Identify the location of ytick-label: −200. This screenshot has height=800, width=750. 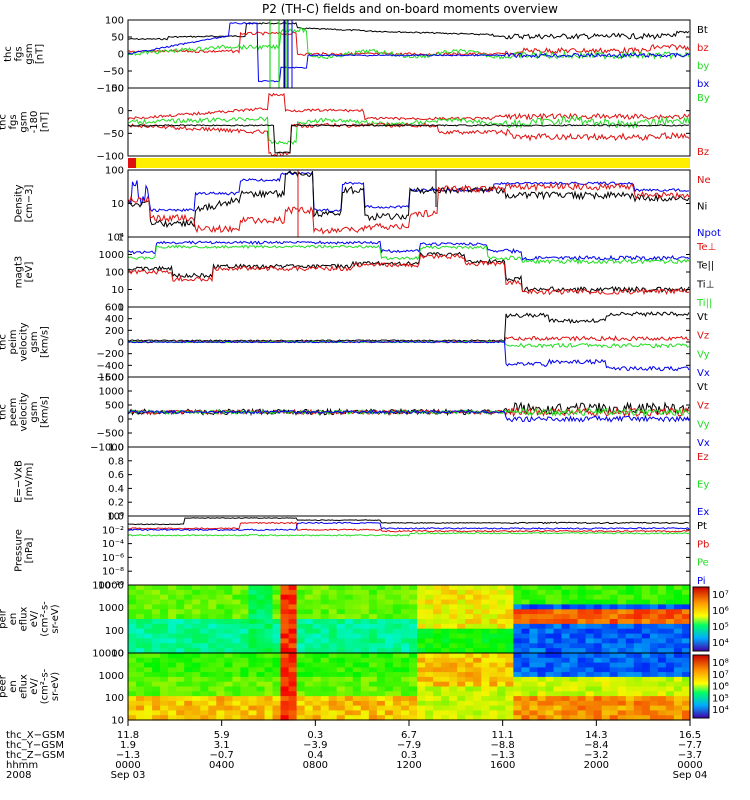
(110, 354).